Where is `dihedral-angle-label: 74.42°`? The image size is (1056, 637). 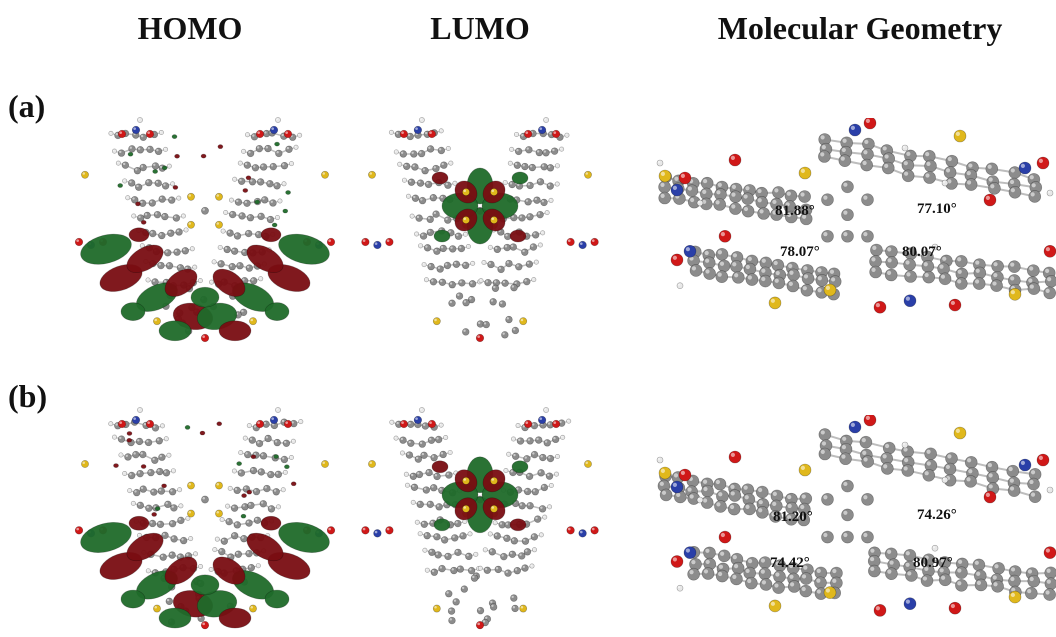 dihedral-angle-label: 74.42° is located at coordinates (790, 563).